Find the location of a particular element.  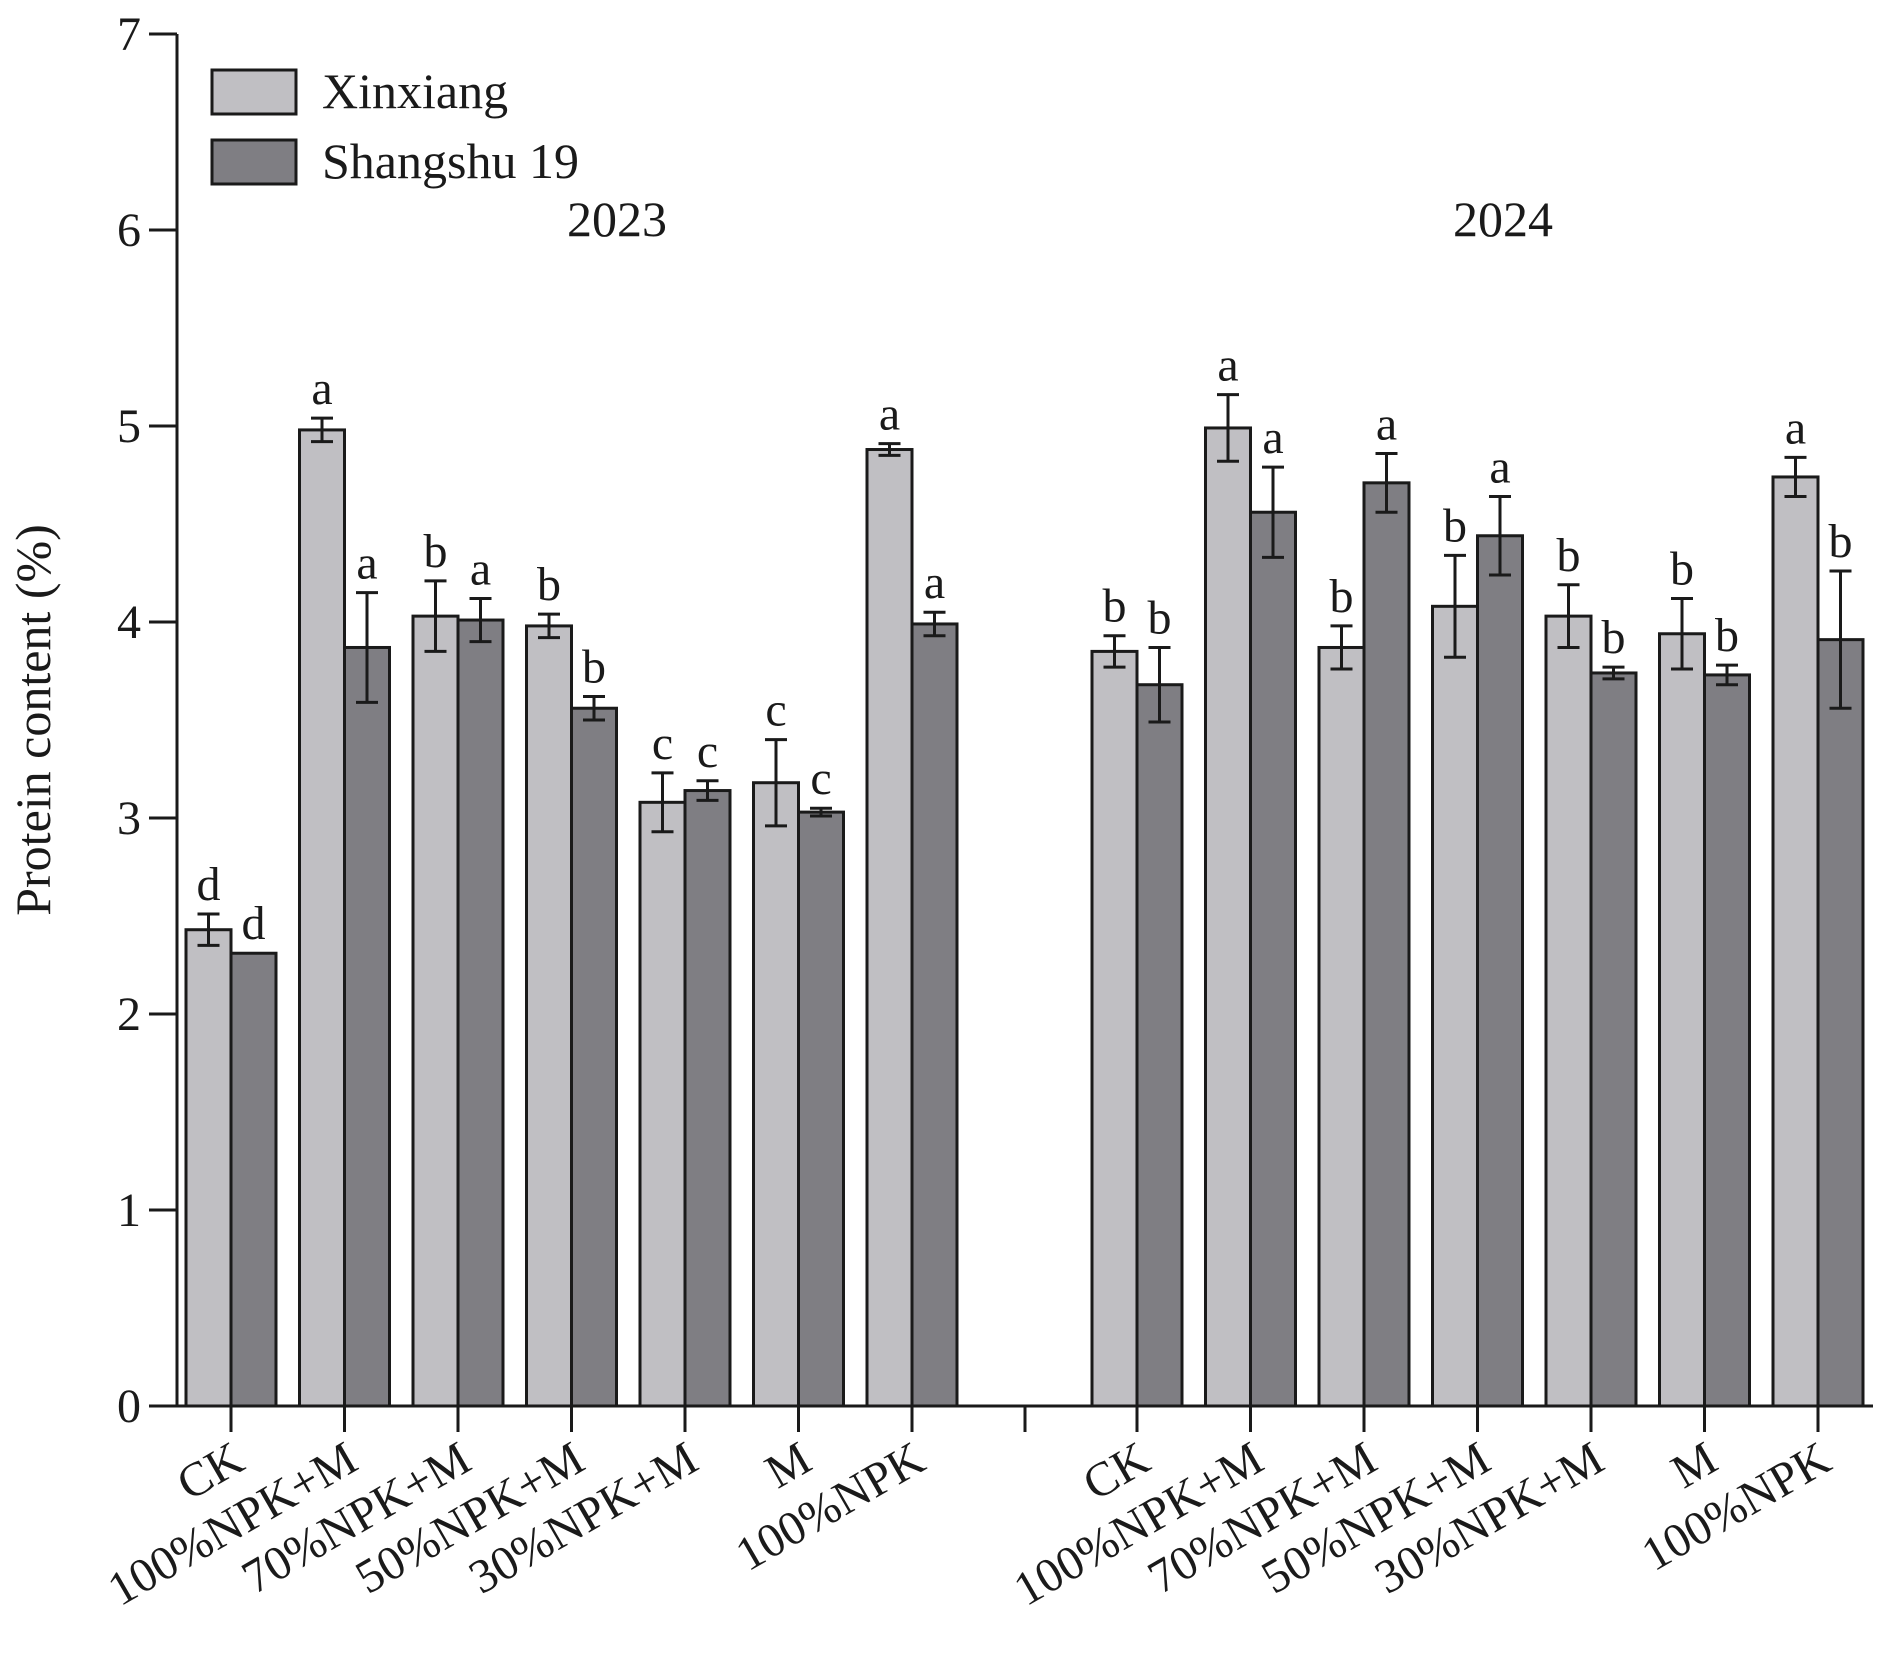

legend-label: Xinxiang is located at coordinates (415, 91).